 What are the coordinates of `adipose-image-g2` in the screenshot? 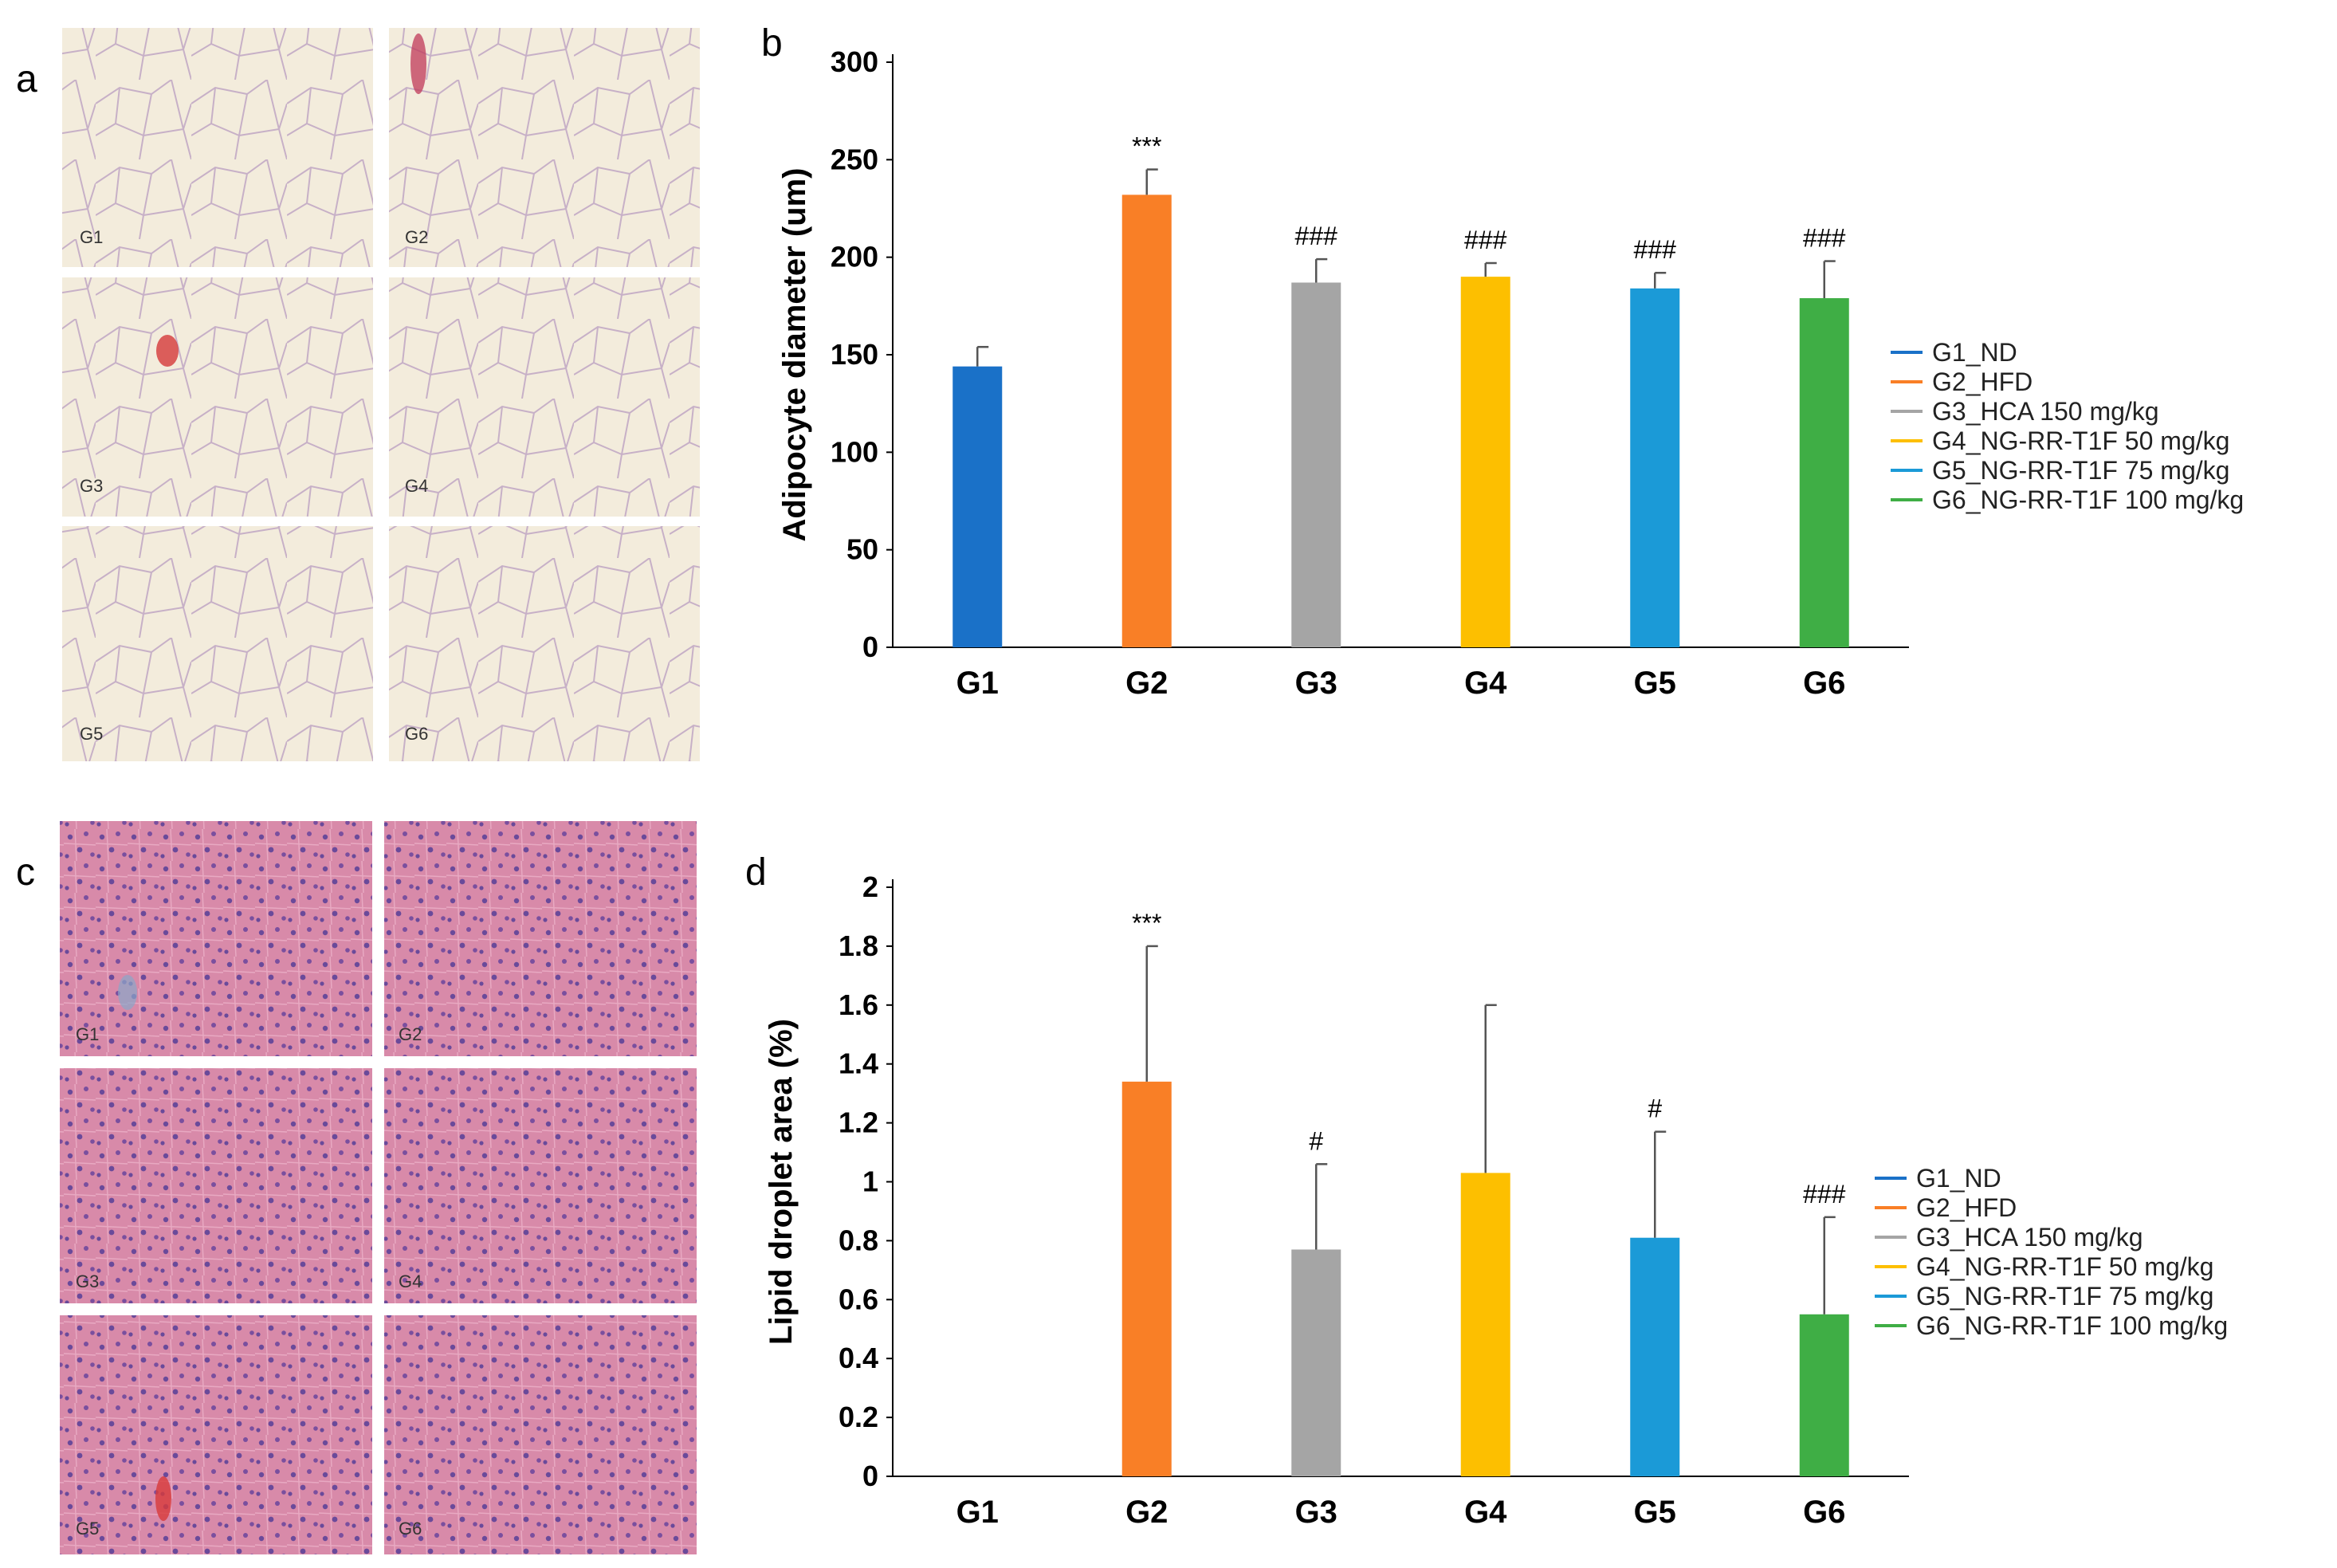 It's located at (545, 148).